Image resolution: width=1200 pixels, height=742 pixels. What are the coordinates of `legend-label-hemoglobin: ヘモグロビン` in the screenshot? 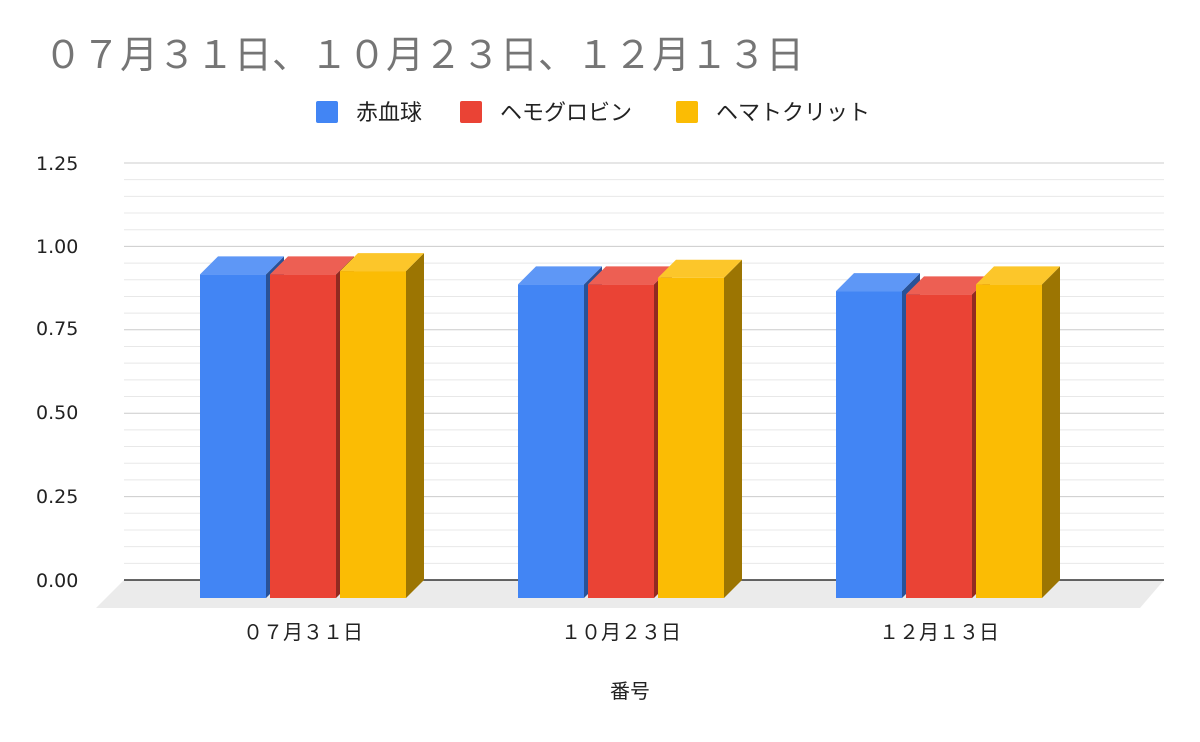 It's located at (566, 113).